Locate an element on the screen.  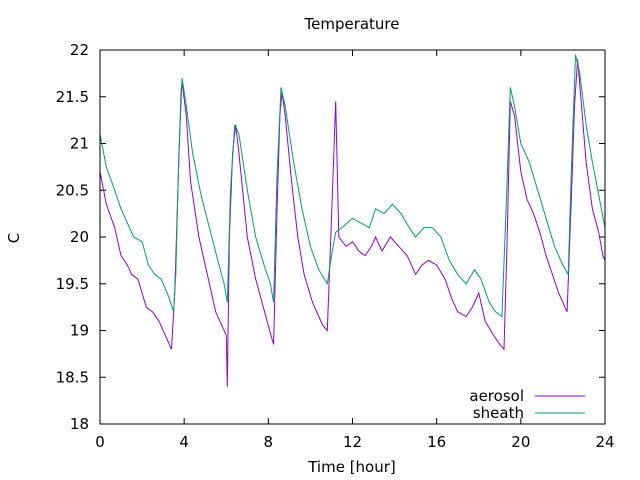
y-tick-label: 20 is located at coordinates (79, 237).